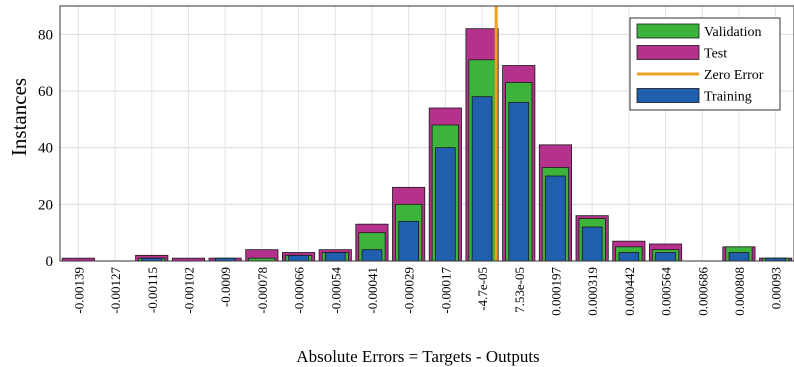 The width and height of the screenshot is (794, 367). Describe the element at coordinates (45, 35) in the screenshot. I see `y-tick-label: 80` at that location.